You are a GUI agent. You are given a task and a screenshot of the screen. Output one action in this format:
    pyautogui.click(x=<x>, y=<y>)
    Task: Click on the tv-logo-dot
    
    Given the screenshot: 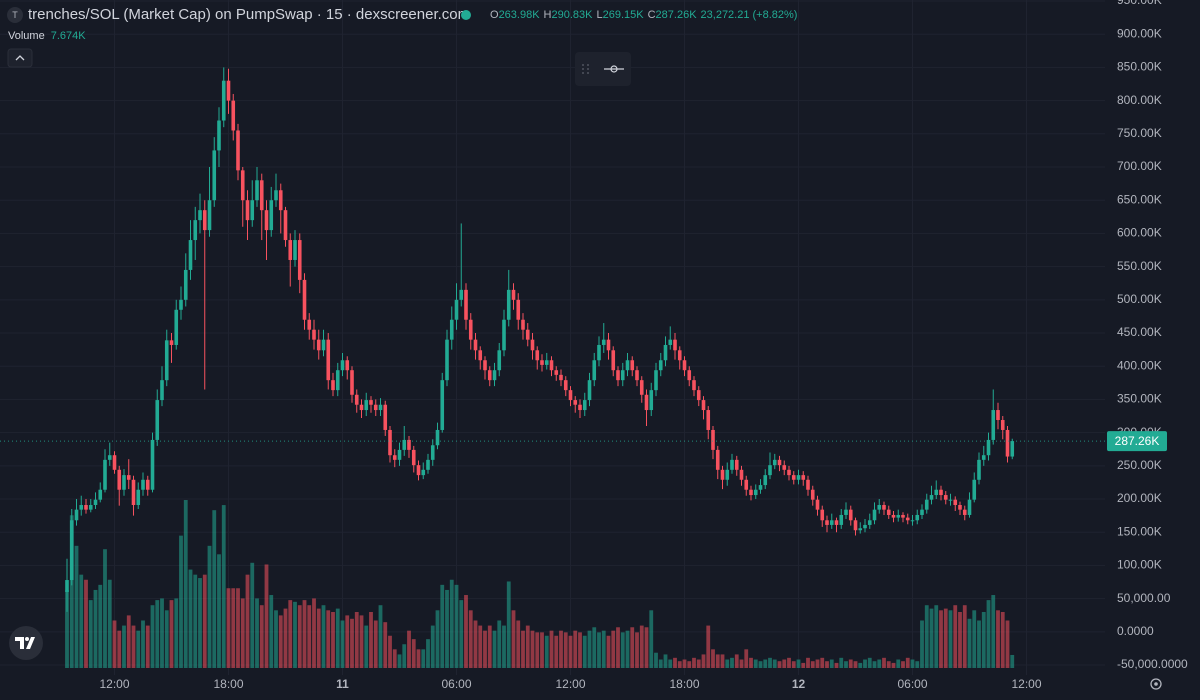 What is the action you would take?
    pyautogui.click(x=27, y=639)
    